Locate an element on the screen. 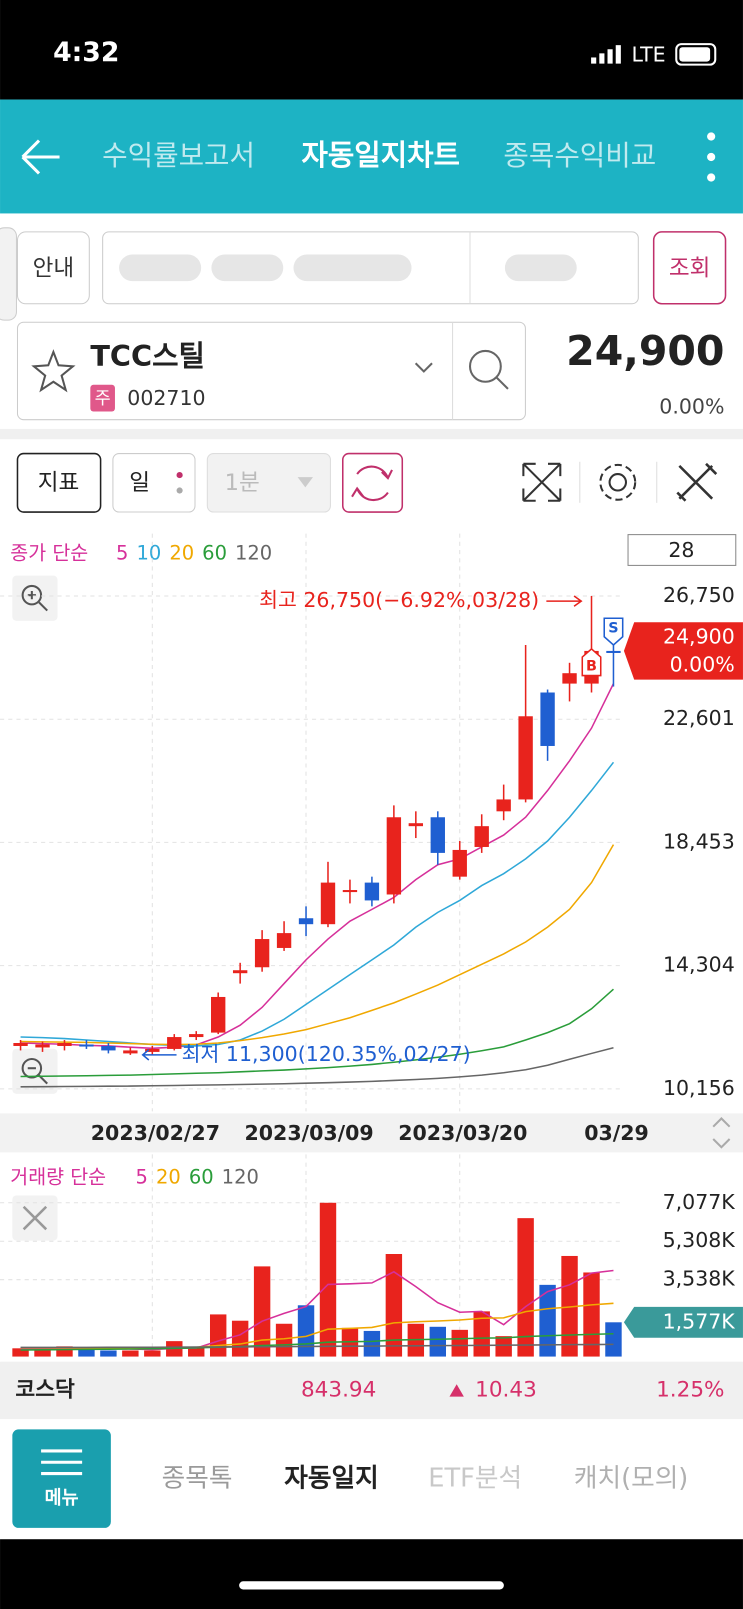 This screenshot has height=1609, width=743. buy-marker-shape is located at coordinates (591, 662).